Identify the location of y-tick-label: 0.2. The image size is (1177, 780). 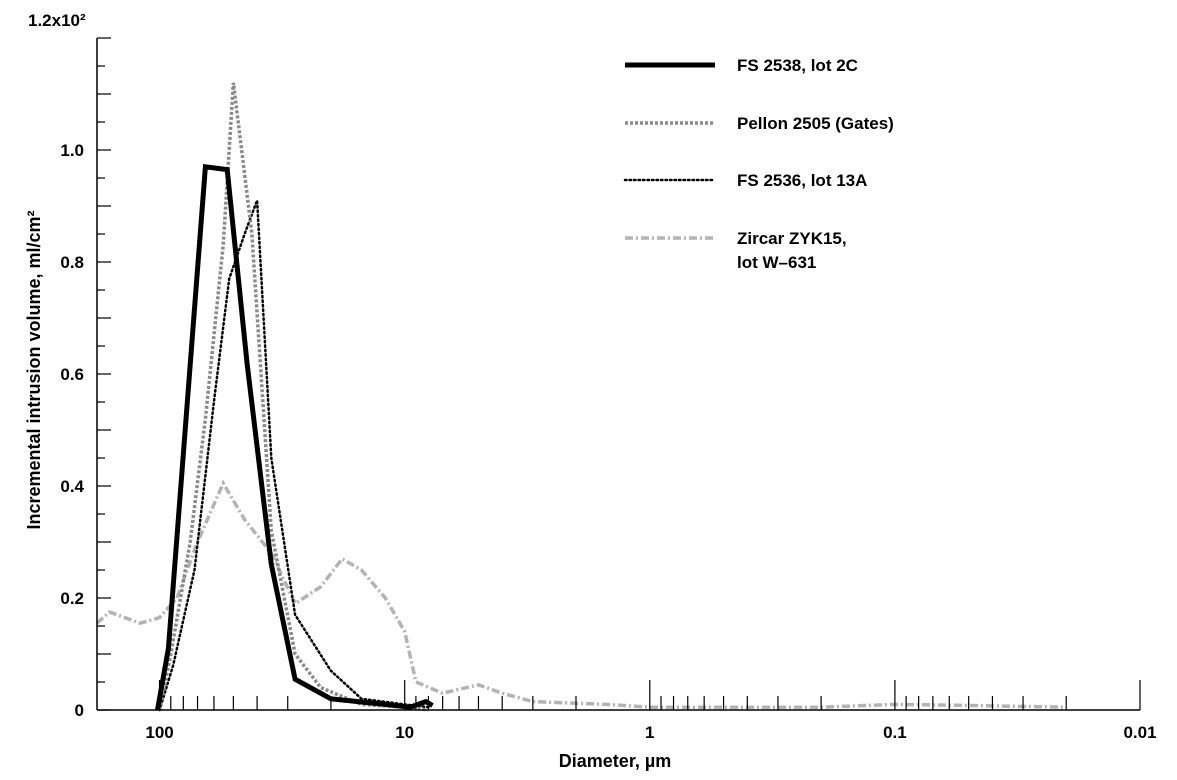
(72, 598).